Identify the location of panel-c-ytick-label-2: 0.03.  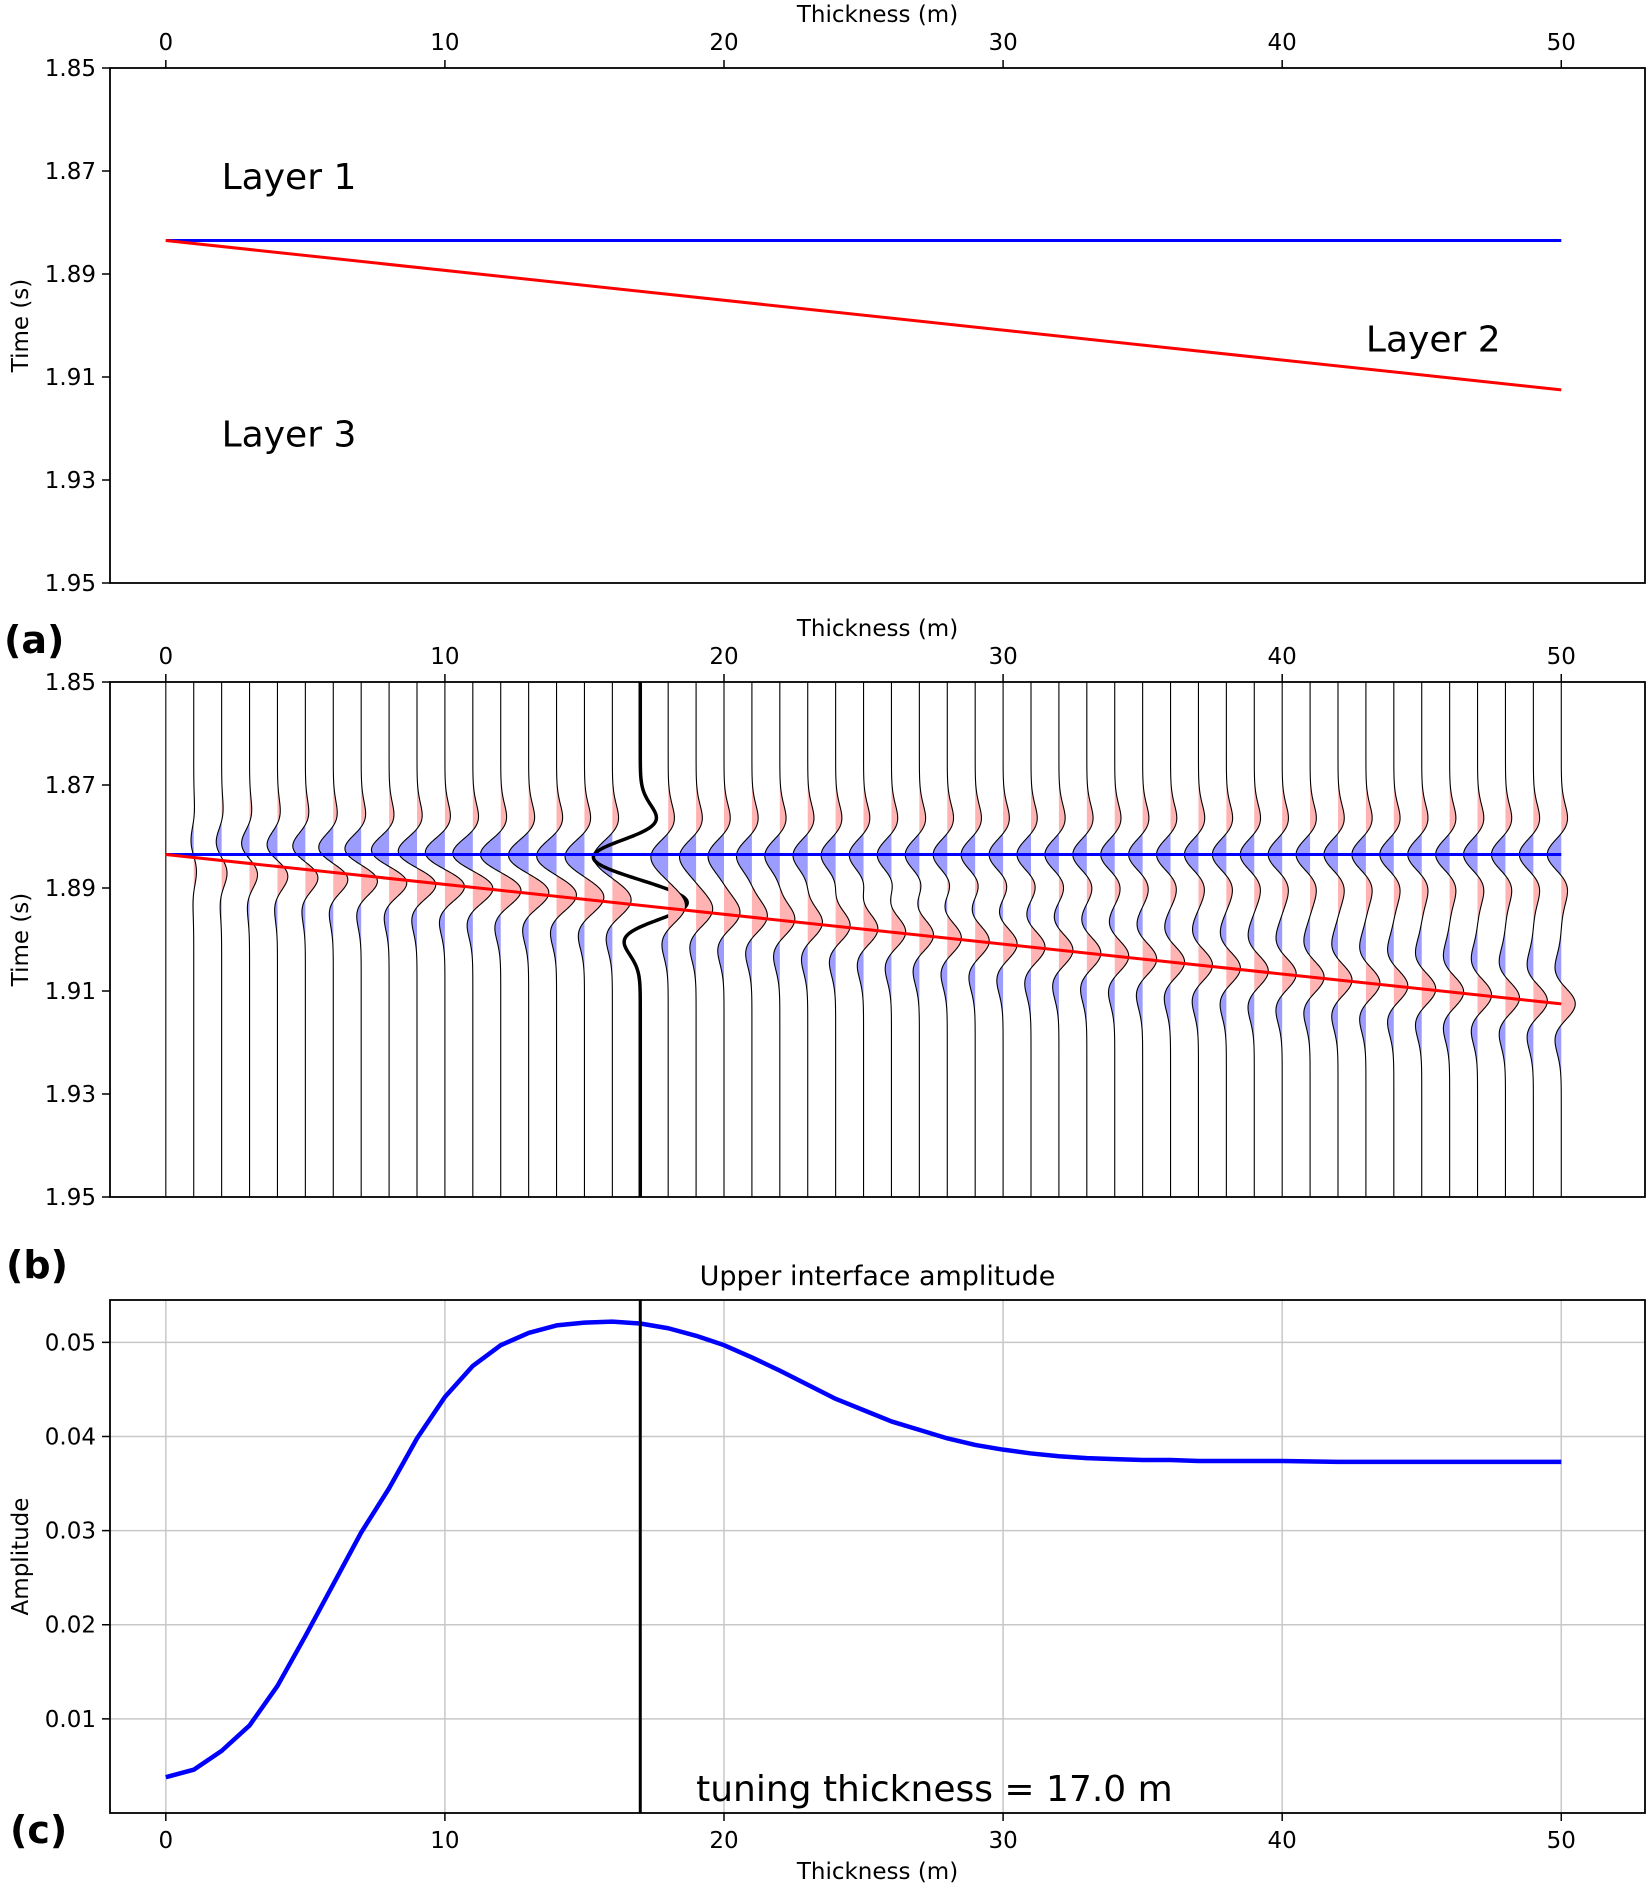
(70, 1532).